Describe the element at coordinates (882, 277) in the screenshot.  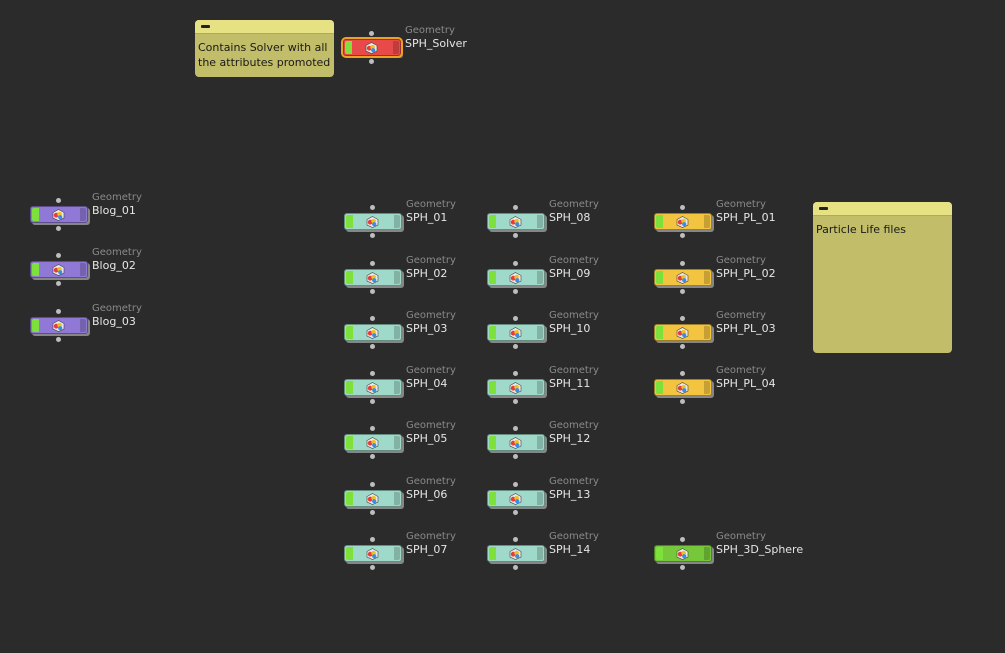
I see `sticky-note-particle-life: Particle Life files` at that location.